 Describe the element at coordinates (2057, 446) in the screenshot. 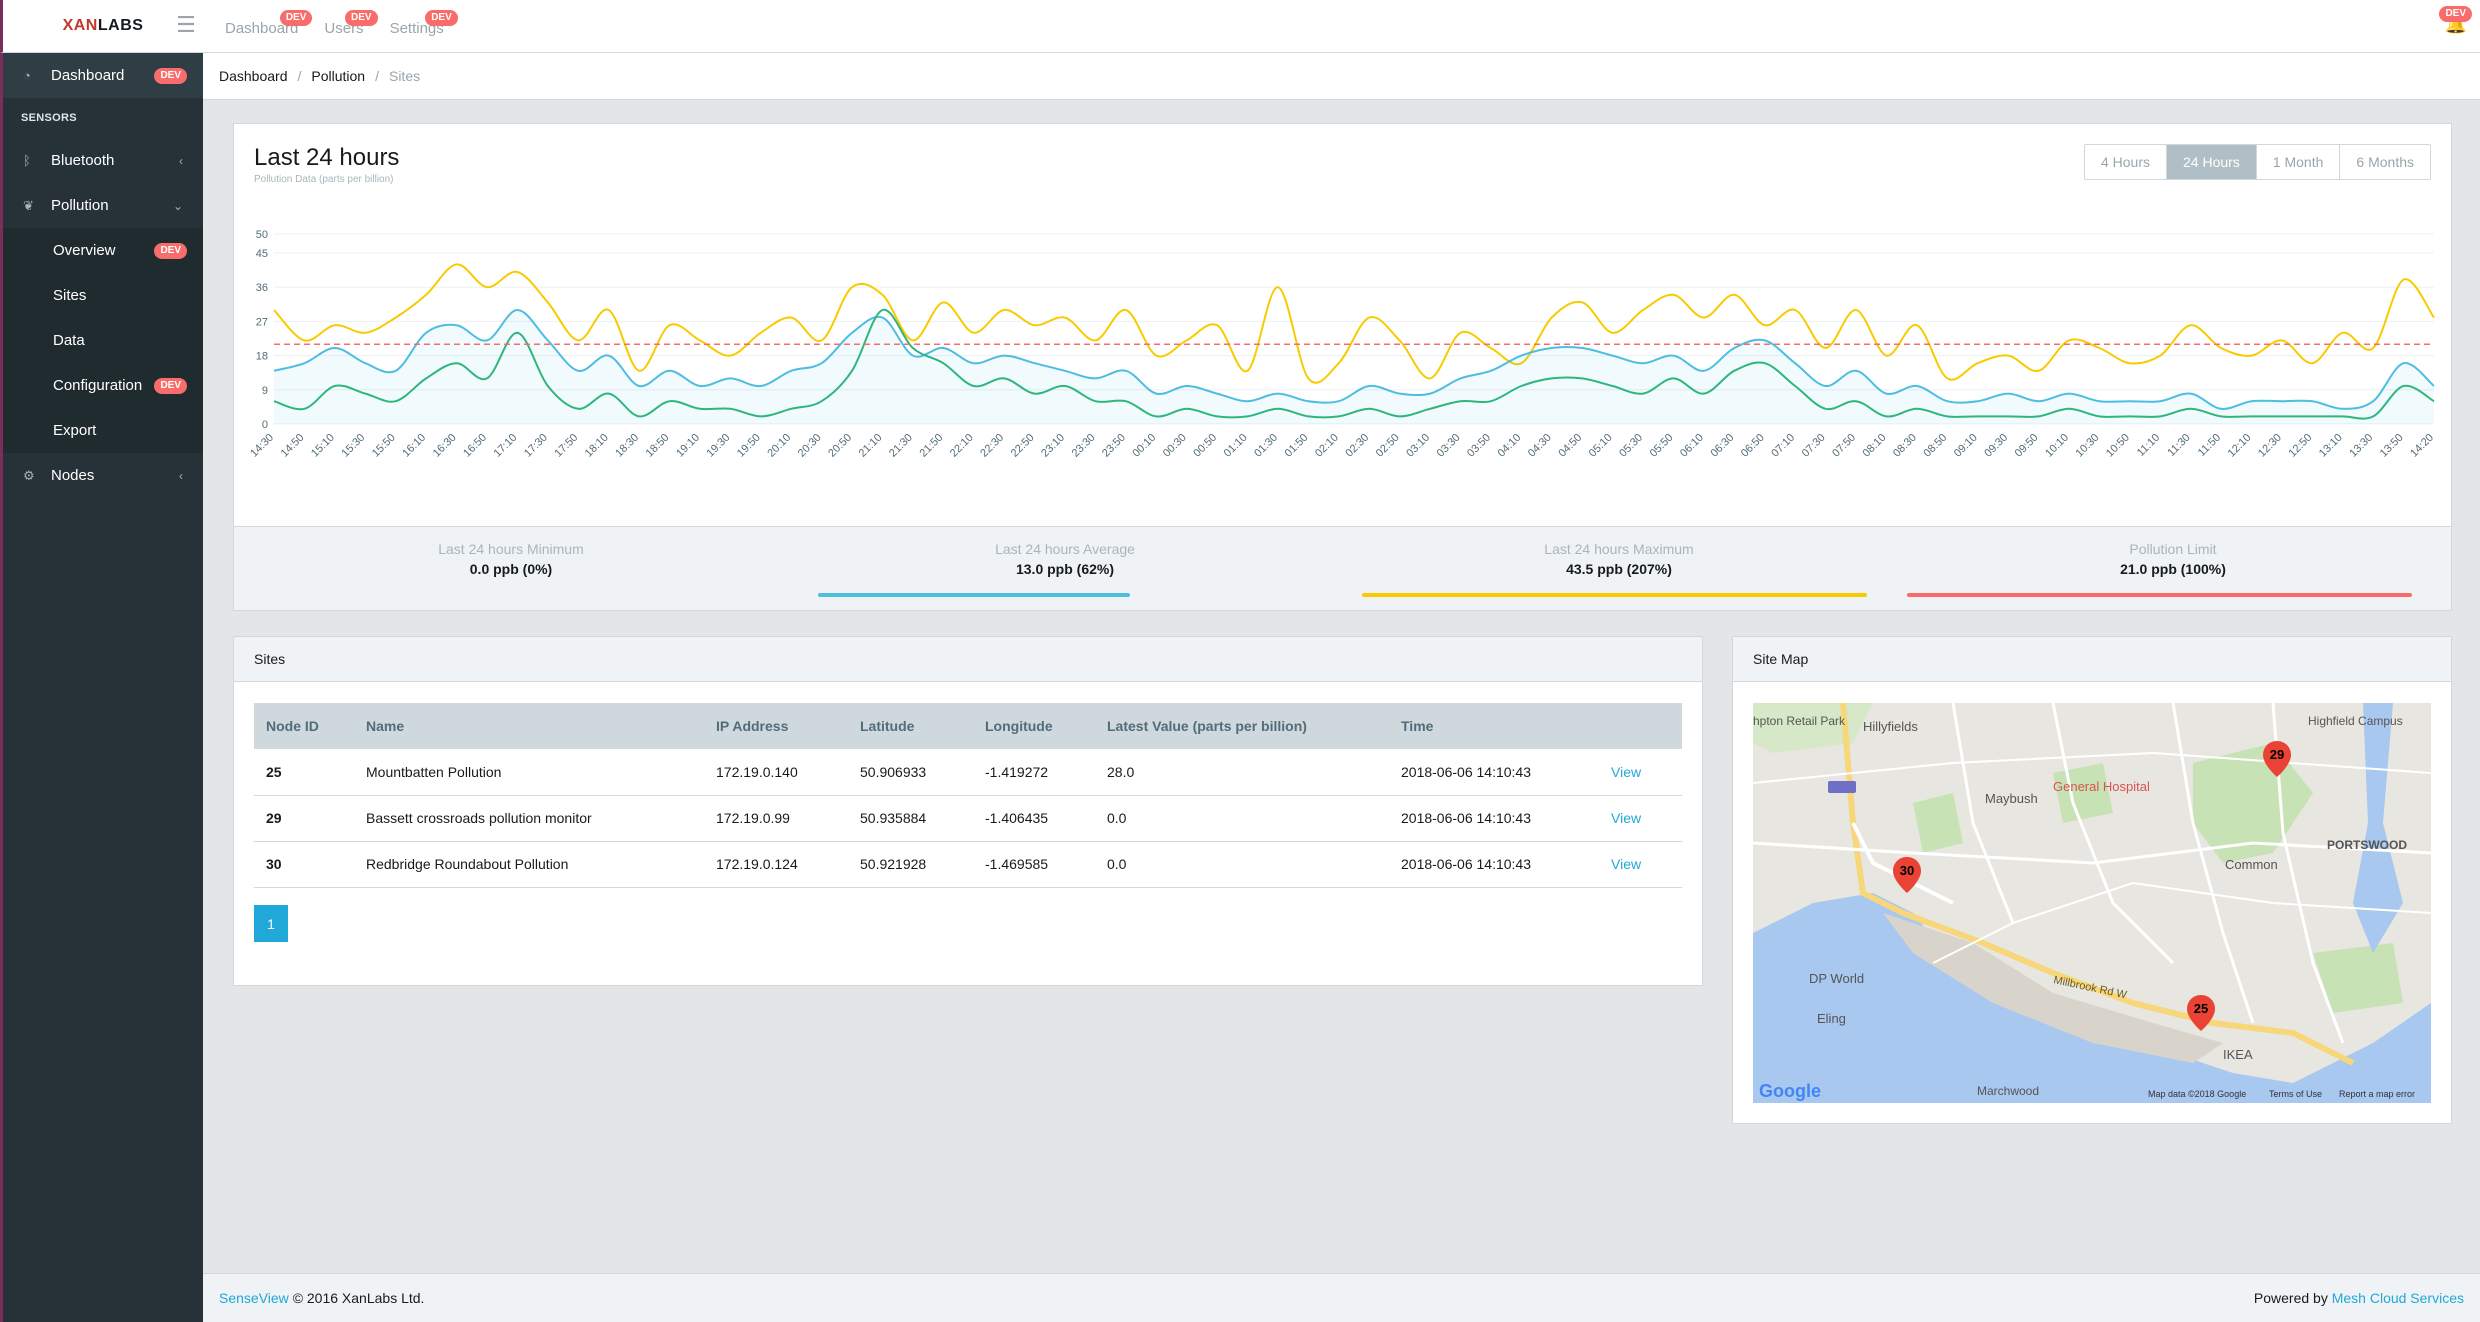

I see `x-tick-label: 10:10` at that location.